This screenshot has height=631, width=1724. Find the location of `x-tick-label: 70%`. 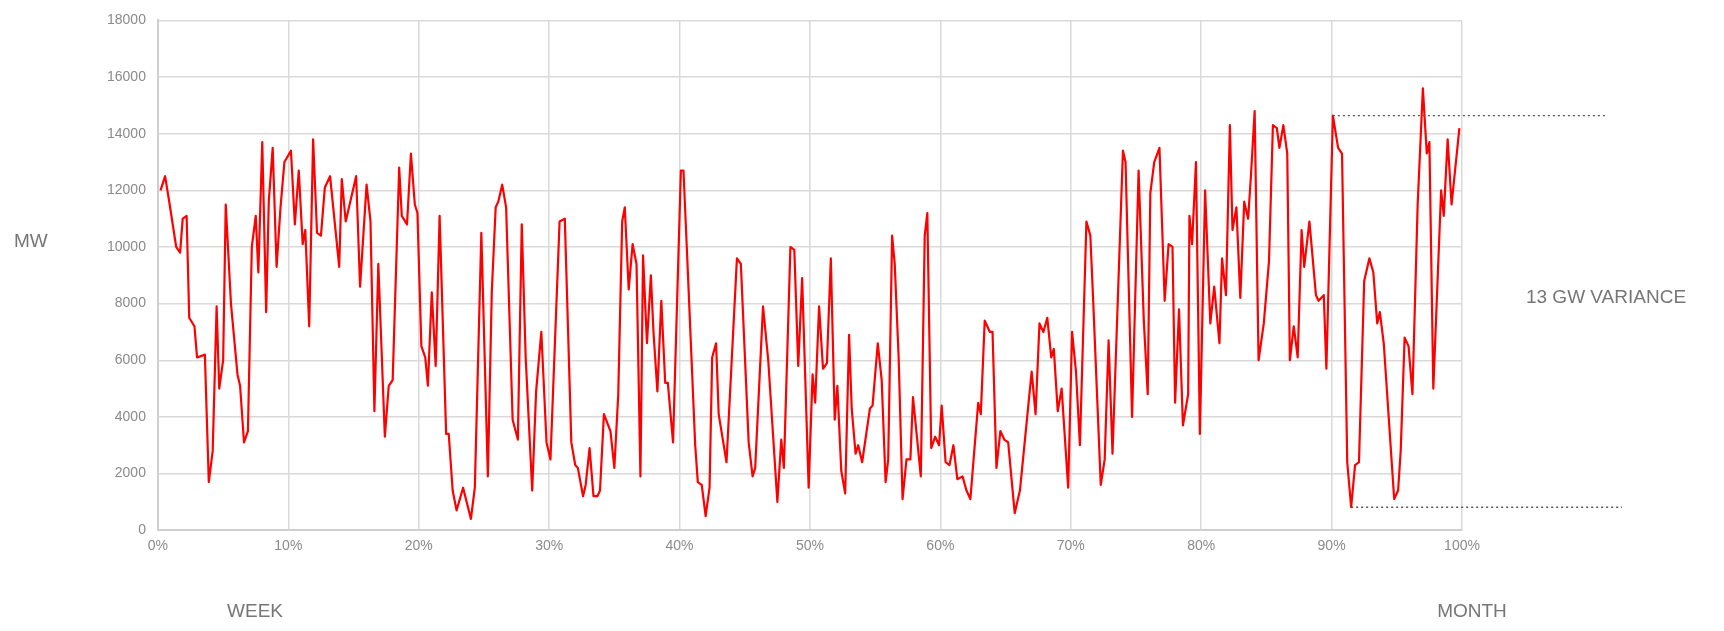

x-tick-label: 70% is located at coordinates (1070, 545).